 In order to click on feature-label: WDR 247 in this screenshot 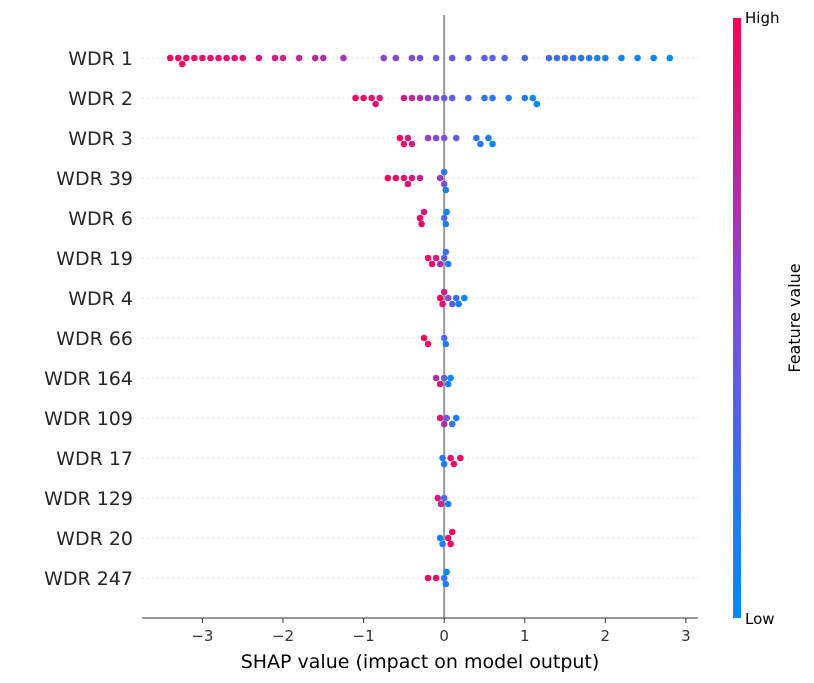, I will do `click(88, 579)`.